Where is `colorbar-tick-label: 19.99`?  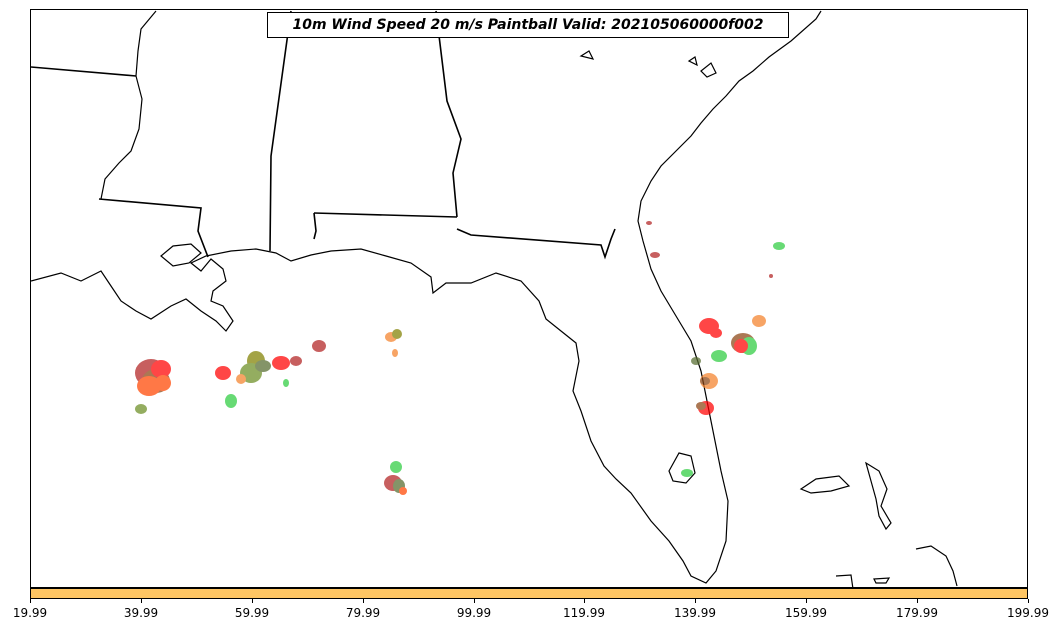
colorbar-tick-label: 19.99 is located at coordinates (30, 613).